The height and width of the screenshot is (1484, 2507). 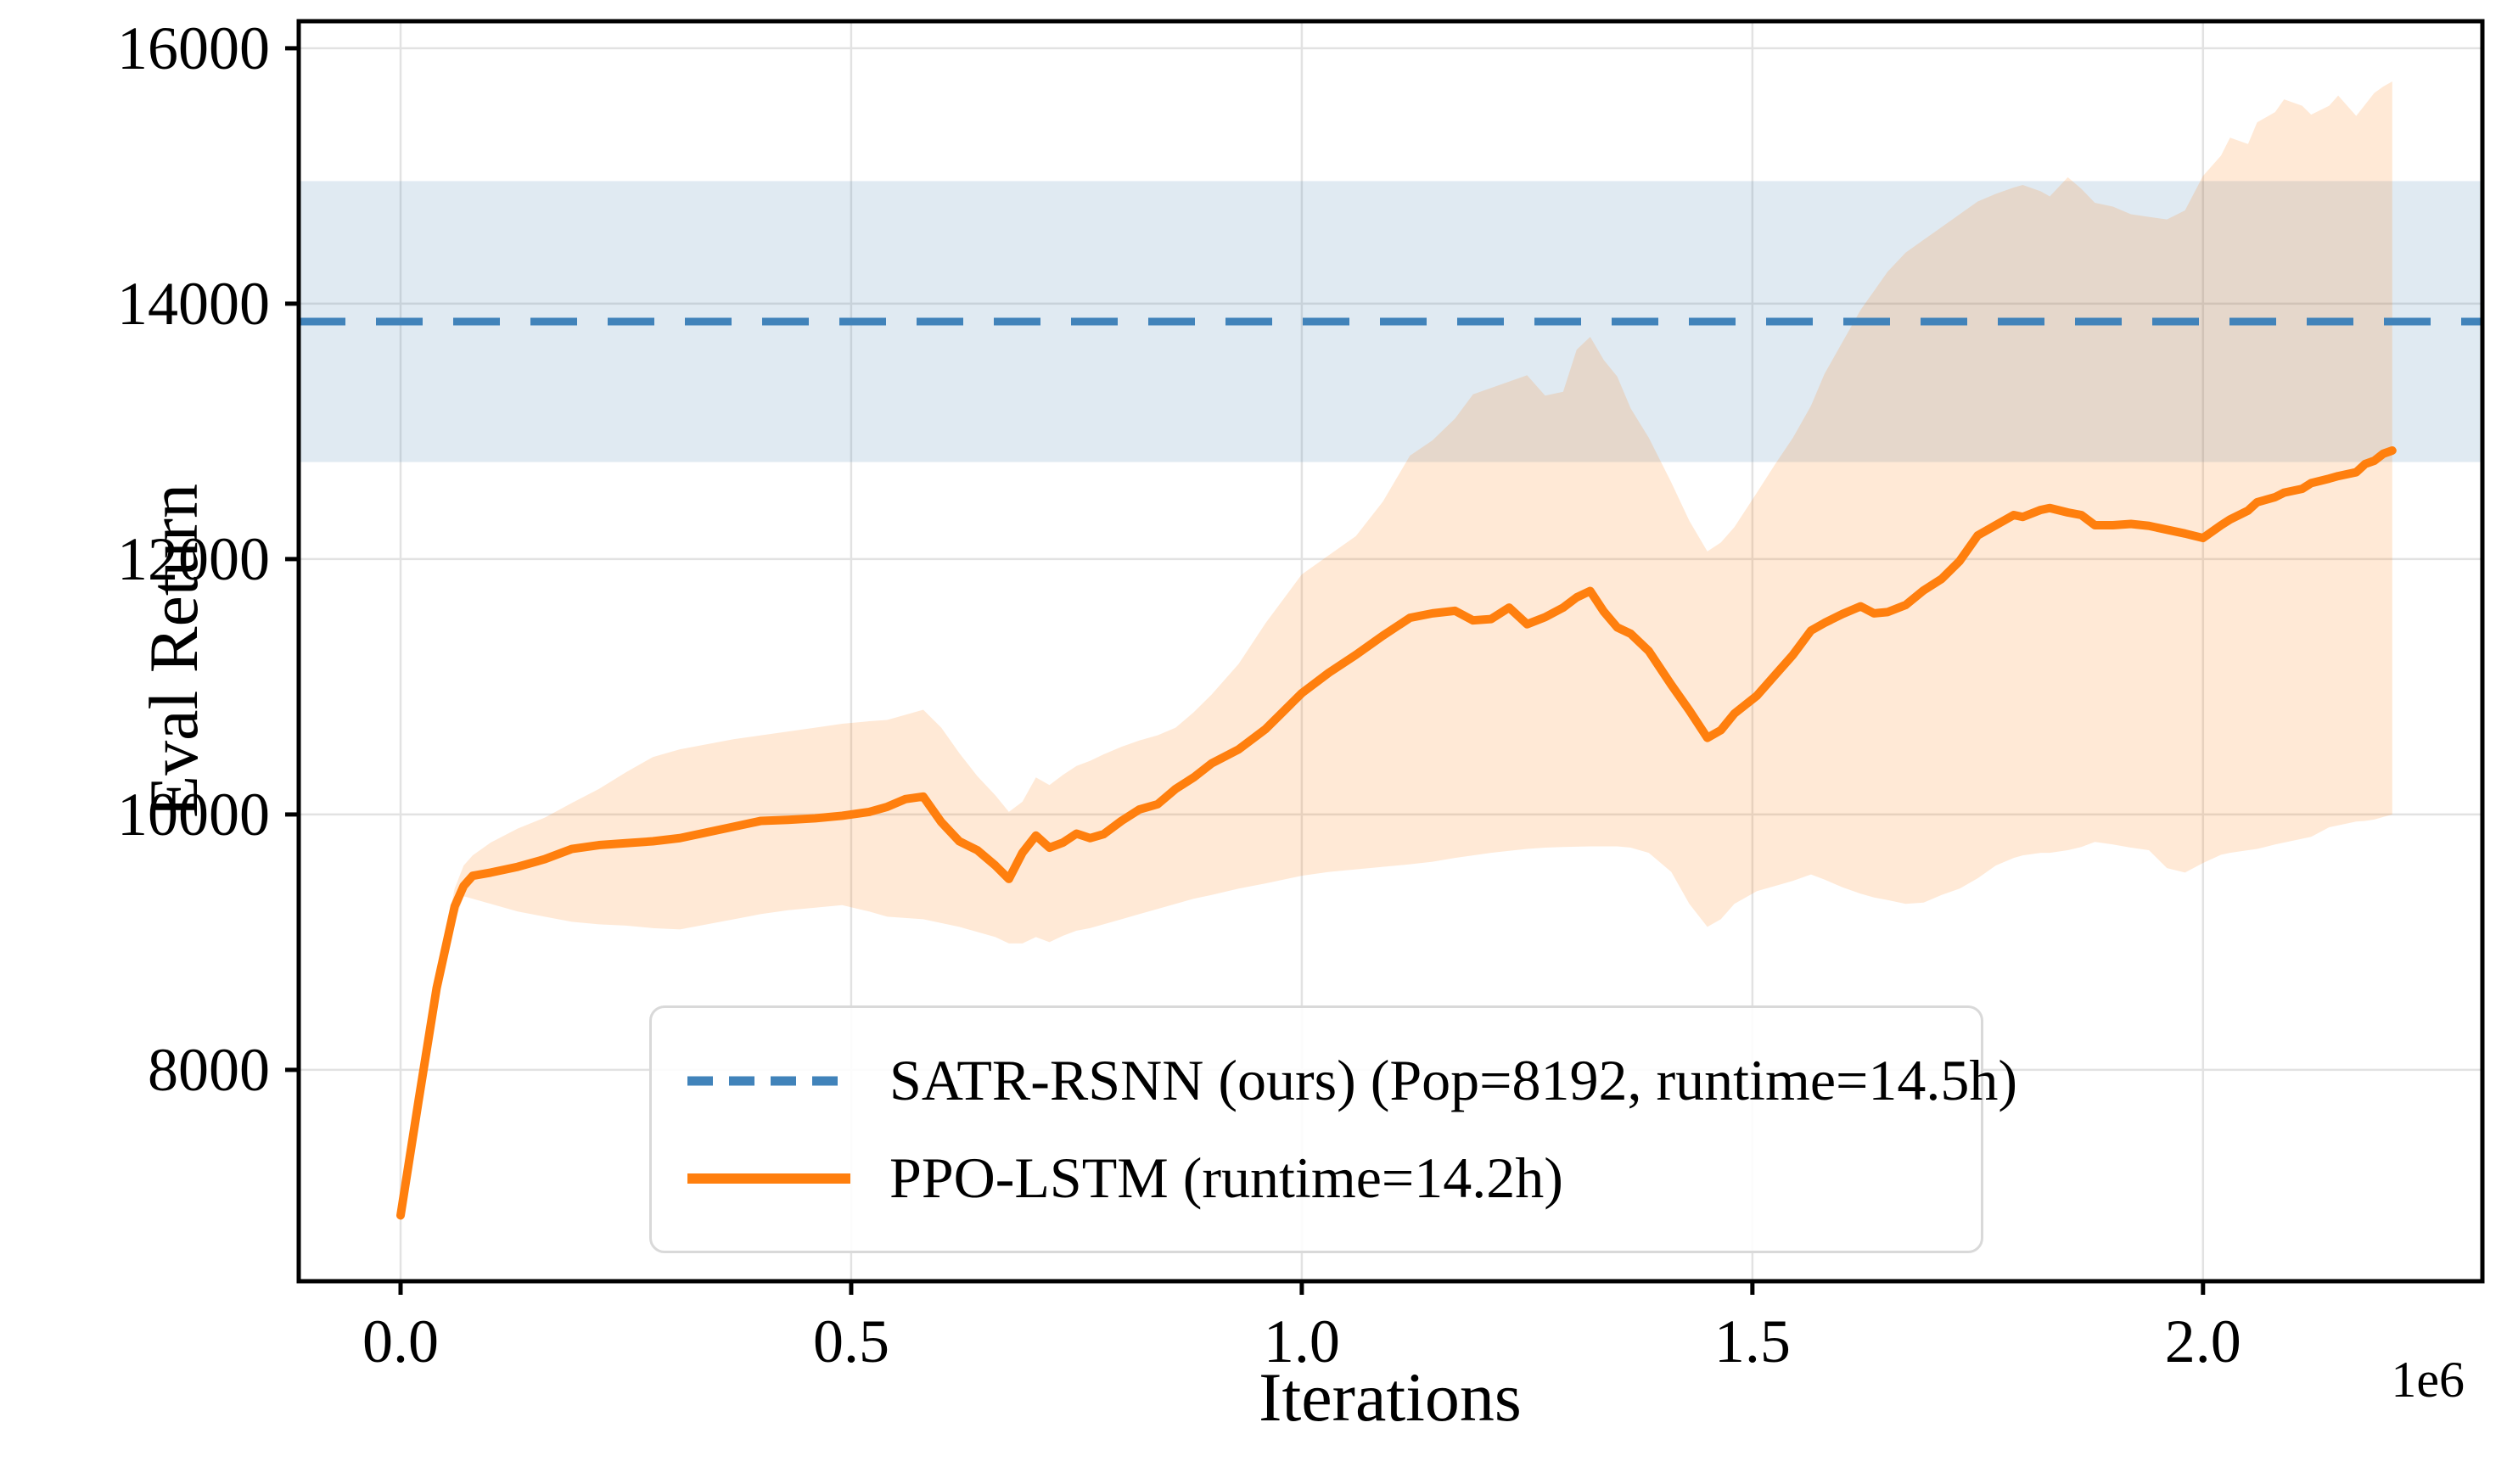 I want to click on x-tick-label: 0.0, so click(x=401, y=1342).